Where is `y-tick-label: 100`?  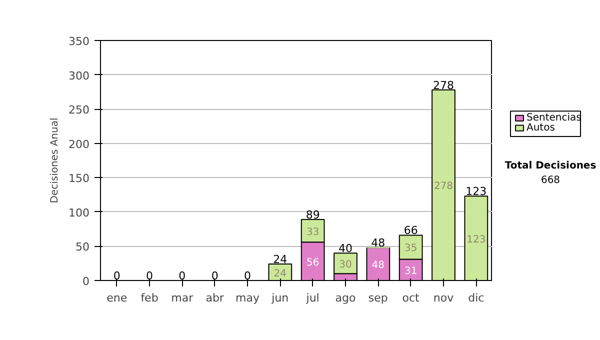
y-tick-label: 100 is located at coordinates (79, 213).